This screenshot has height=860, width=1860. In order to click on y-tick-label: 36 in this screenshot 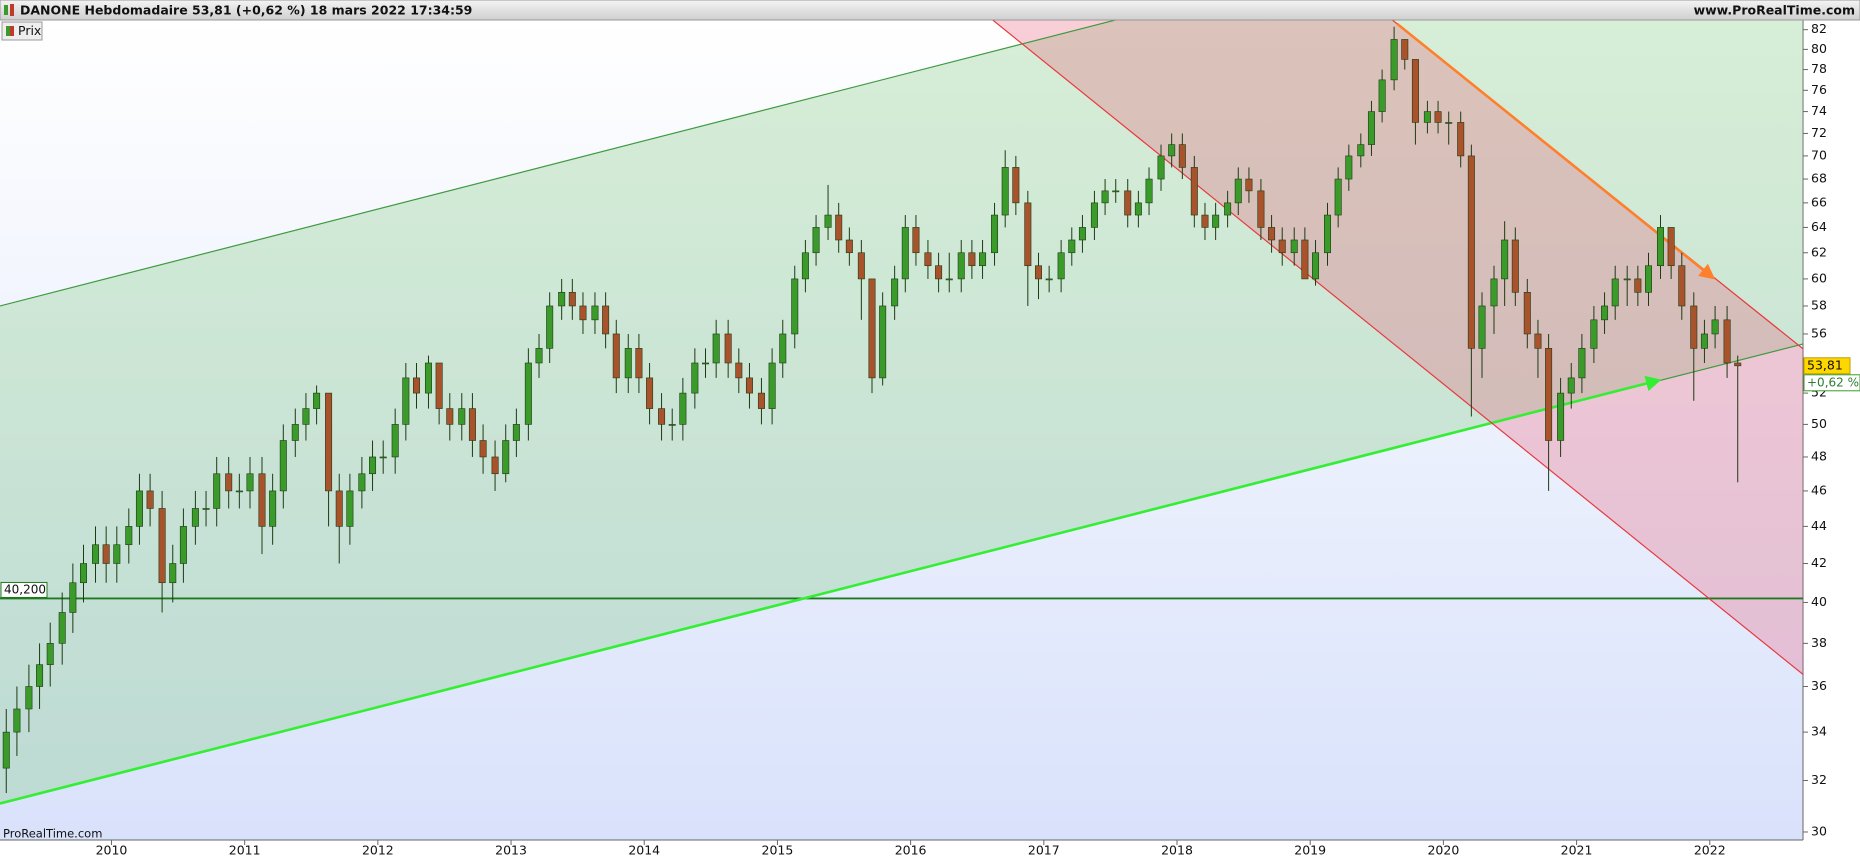, I will do `click(1819, 685)`.